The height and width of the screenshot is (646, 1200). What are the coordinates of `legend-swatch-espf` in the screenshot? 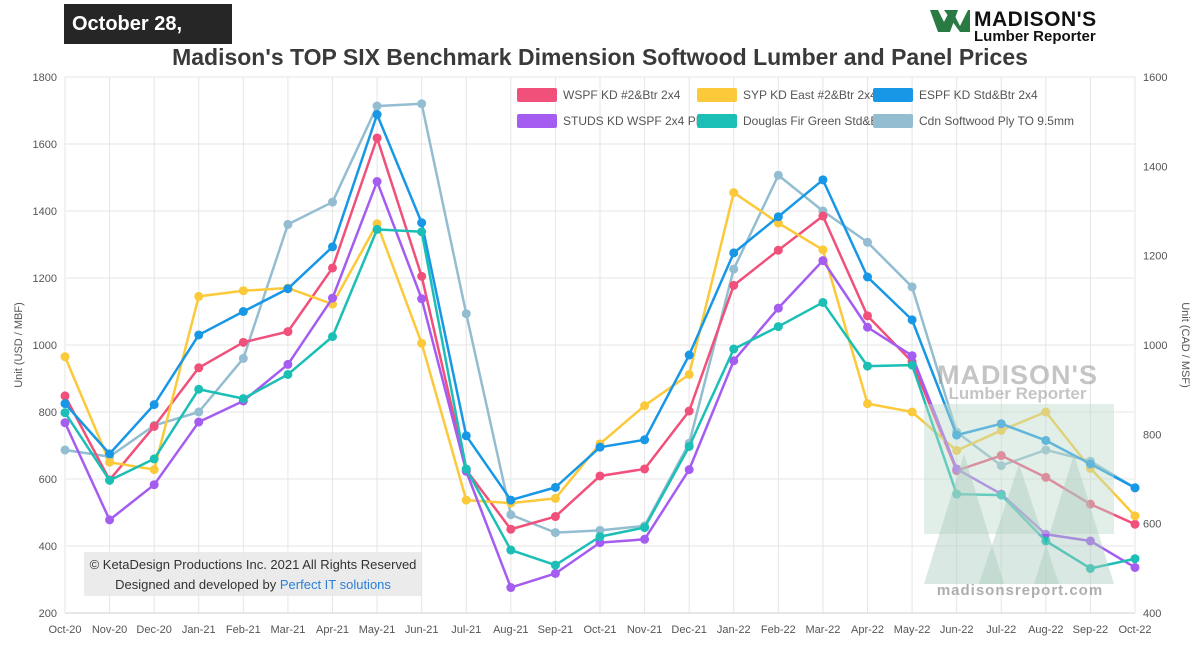 It's located at (893, 95).